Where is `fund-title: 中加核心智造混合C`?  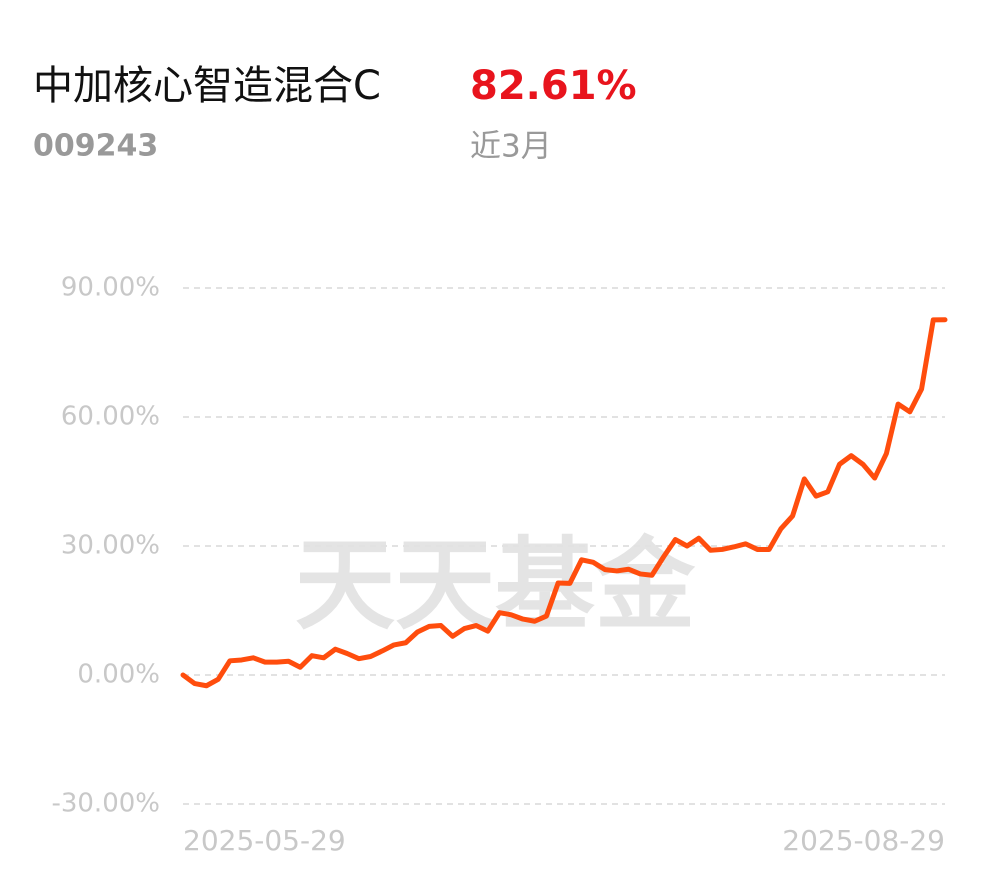
fund-title: 中加核心智造混合C is located at coordinates (207, 86).